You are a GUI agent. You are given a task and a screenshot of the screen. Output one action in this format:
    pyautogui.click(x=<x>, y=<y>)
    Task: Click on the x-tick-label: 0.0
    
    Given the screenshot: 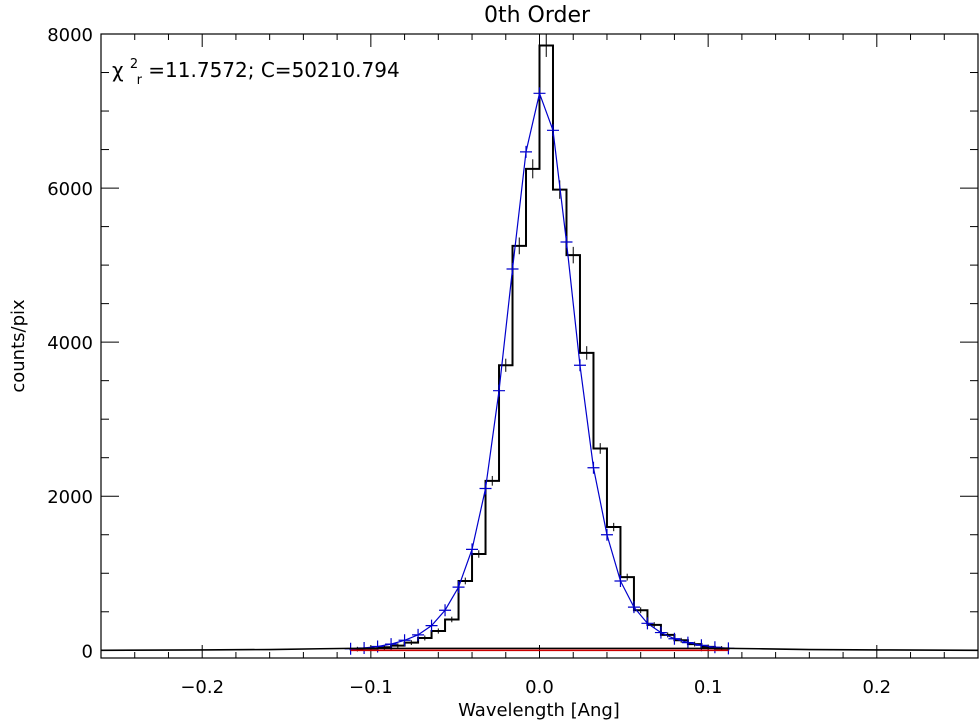 What is the action you would take?
    pyautogui.click(x=539, y=687)
    